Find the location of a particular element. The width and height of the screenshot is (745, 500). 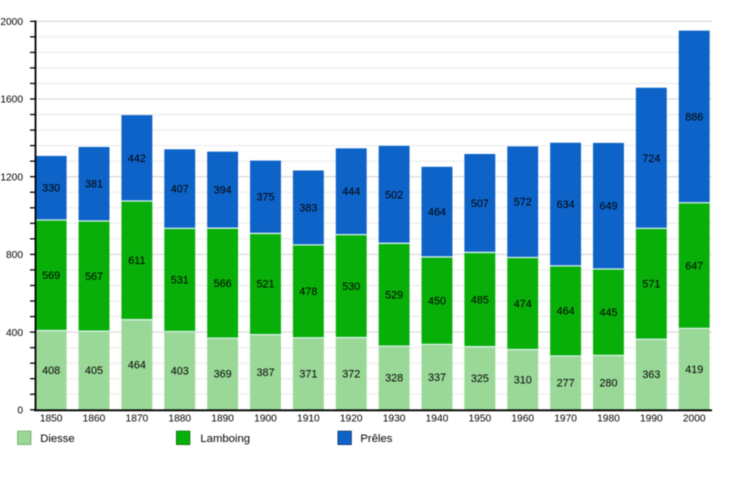

svg-text: 1960 is located at coordinates (522, 419).